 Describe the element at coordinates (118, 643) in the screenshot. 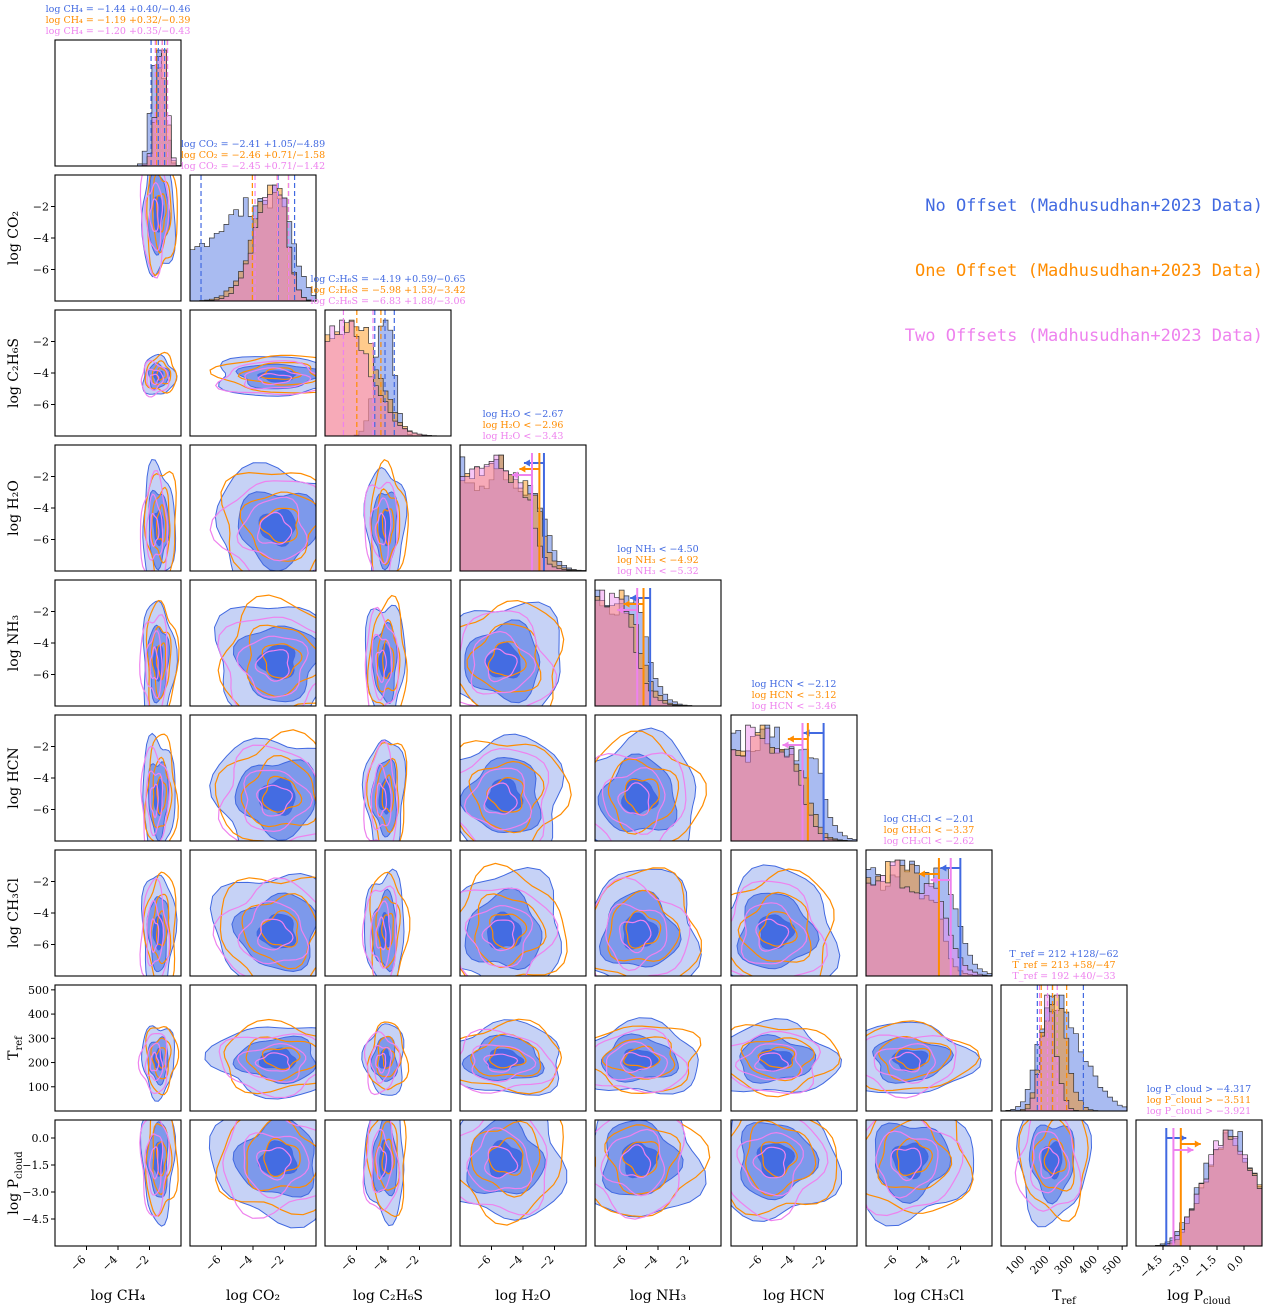

I see `panel-ch4-nh3` at that location.